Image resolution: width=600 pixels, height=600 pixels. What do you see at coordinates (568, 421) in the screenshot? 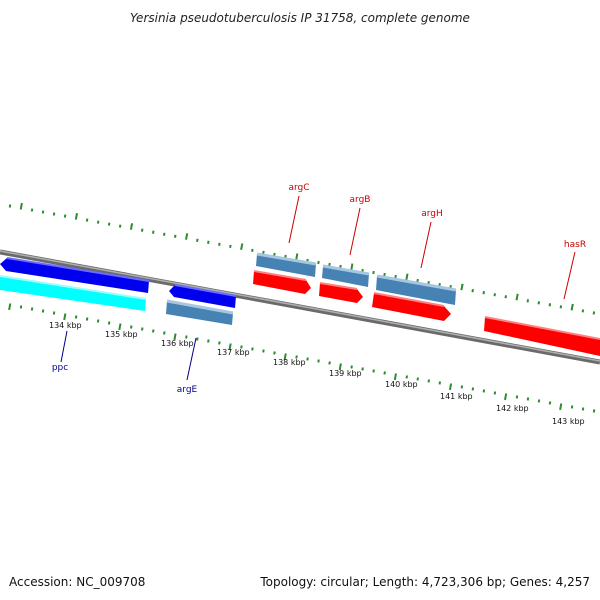
I see `tick-label-143: 143 kbp` at bounding box center [568, 421].